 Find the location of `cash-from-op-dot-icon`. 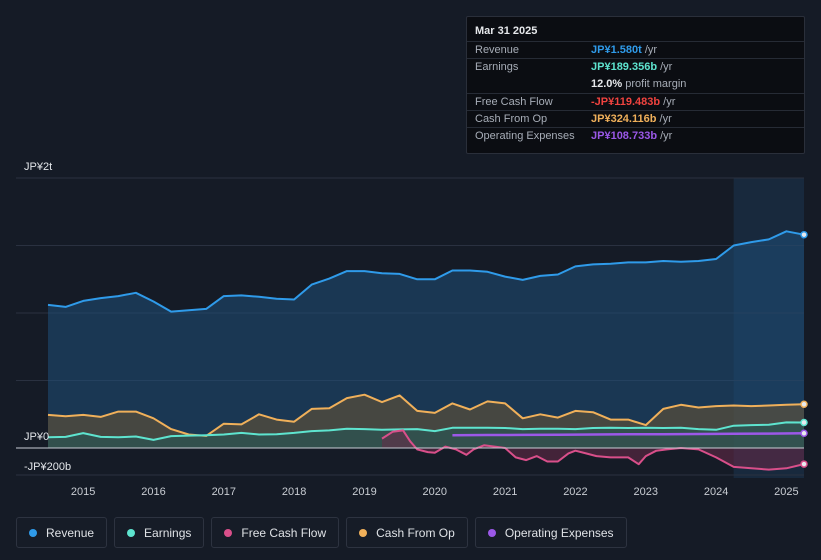

cash-from-op-dot-icon is located at coordinates (363, 532).